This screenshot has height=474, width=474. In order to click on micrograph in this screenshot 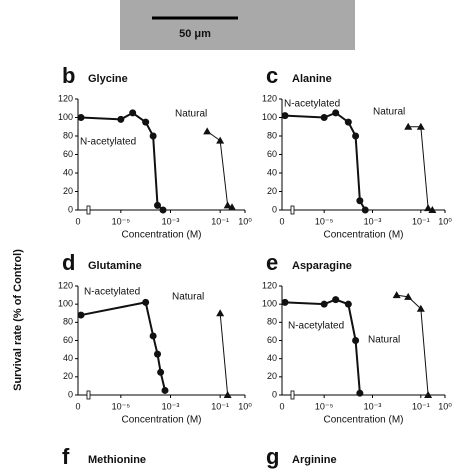, I will do `click(237, 25)`.